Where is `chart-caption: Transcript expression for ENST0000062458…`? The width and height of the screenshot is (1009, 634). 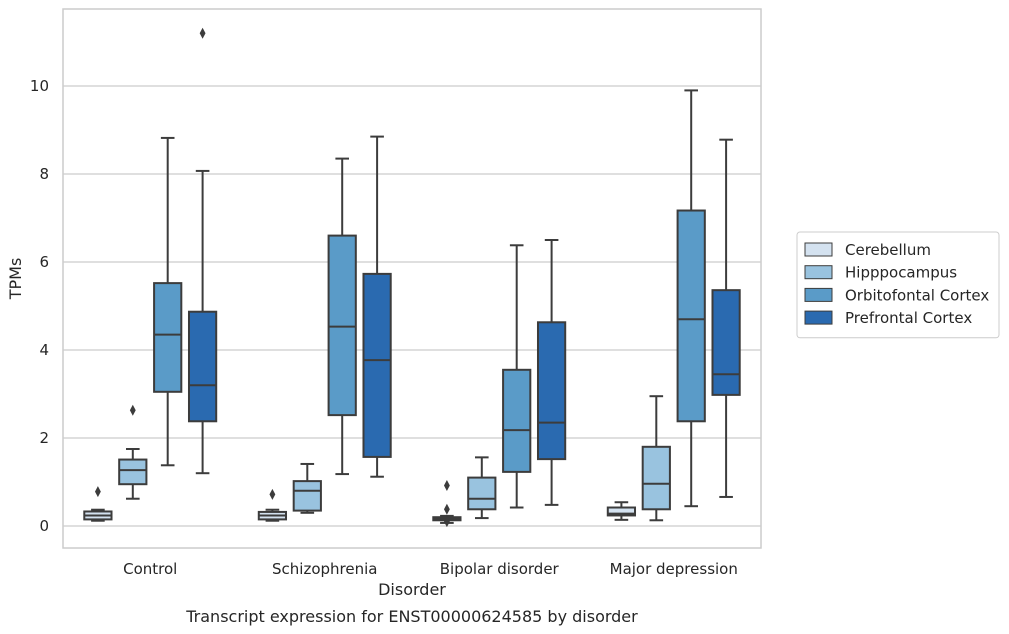 chart-caption: Transcript expression for ENST0000062458… is located at coordinates (411, 616).